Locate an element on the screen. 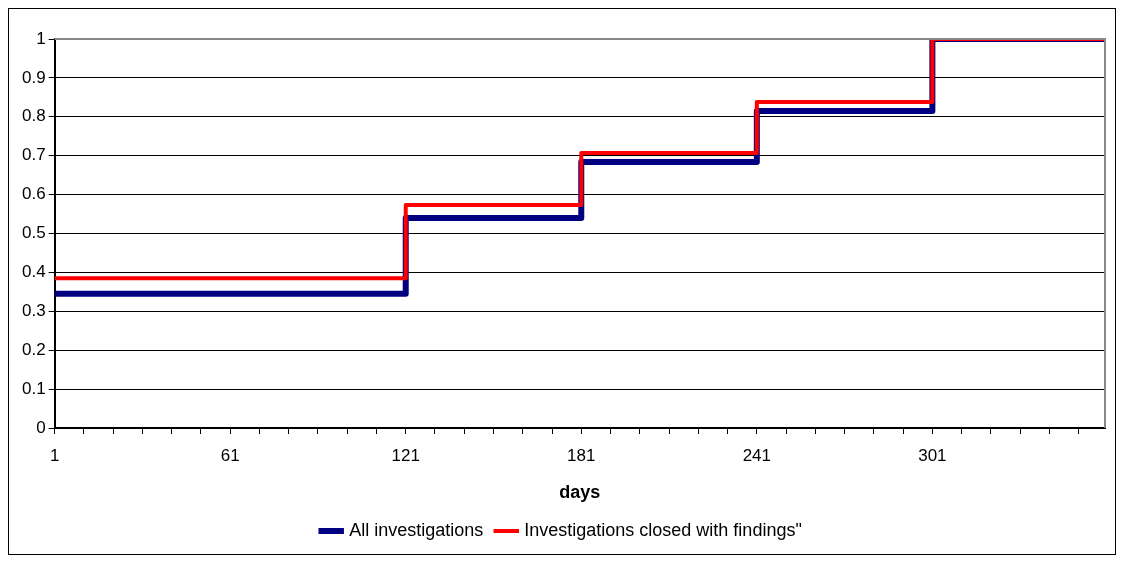 Image resolution: width=1126 pixels, height=563 pixels. legend-label: Investigations closed with findings" is located at coordinates (663, 529).